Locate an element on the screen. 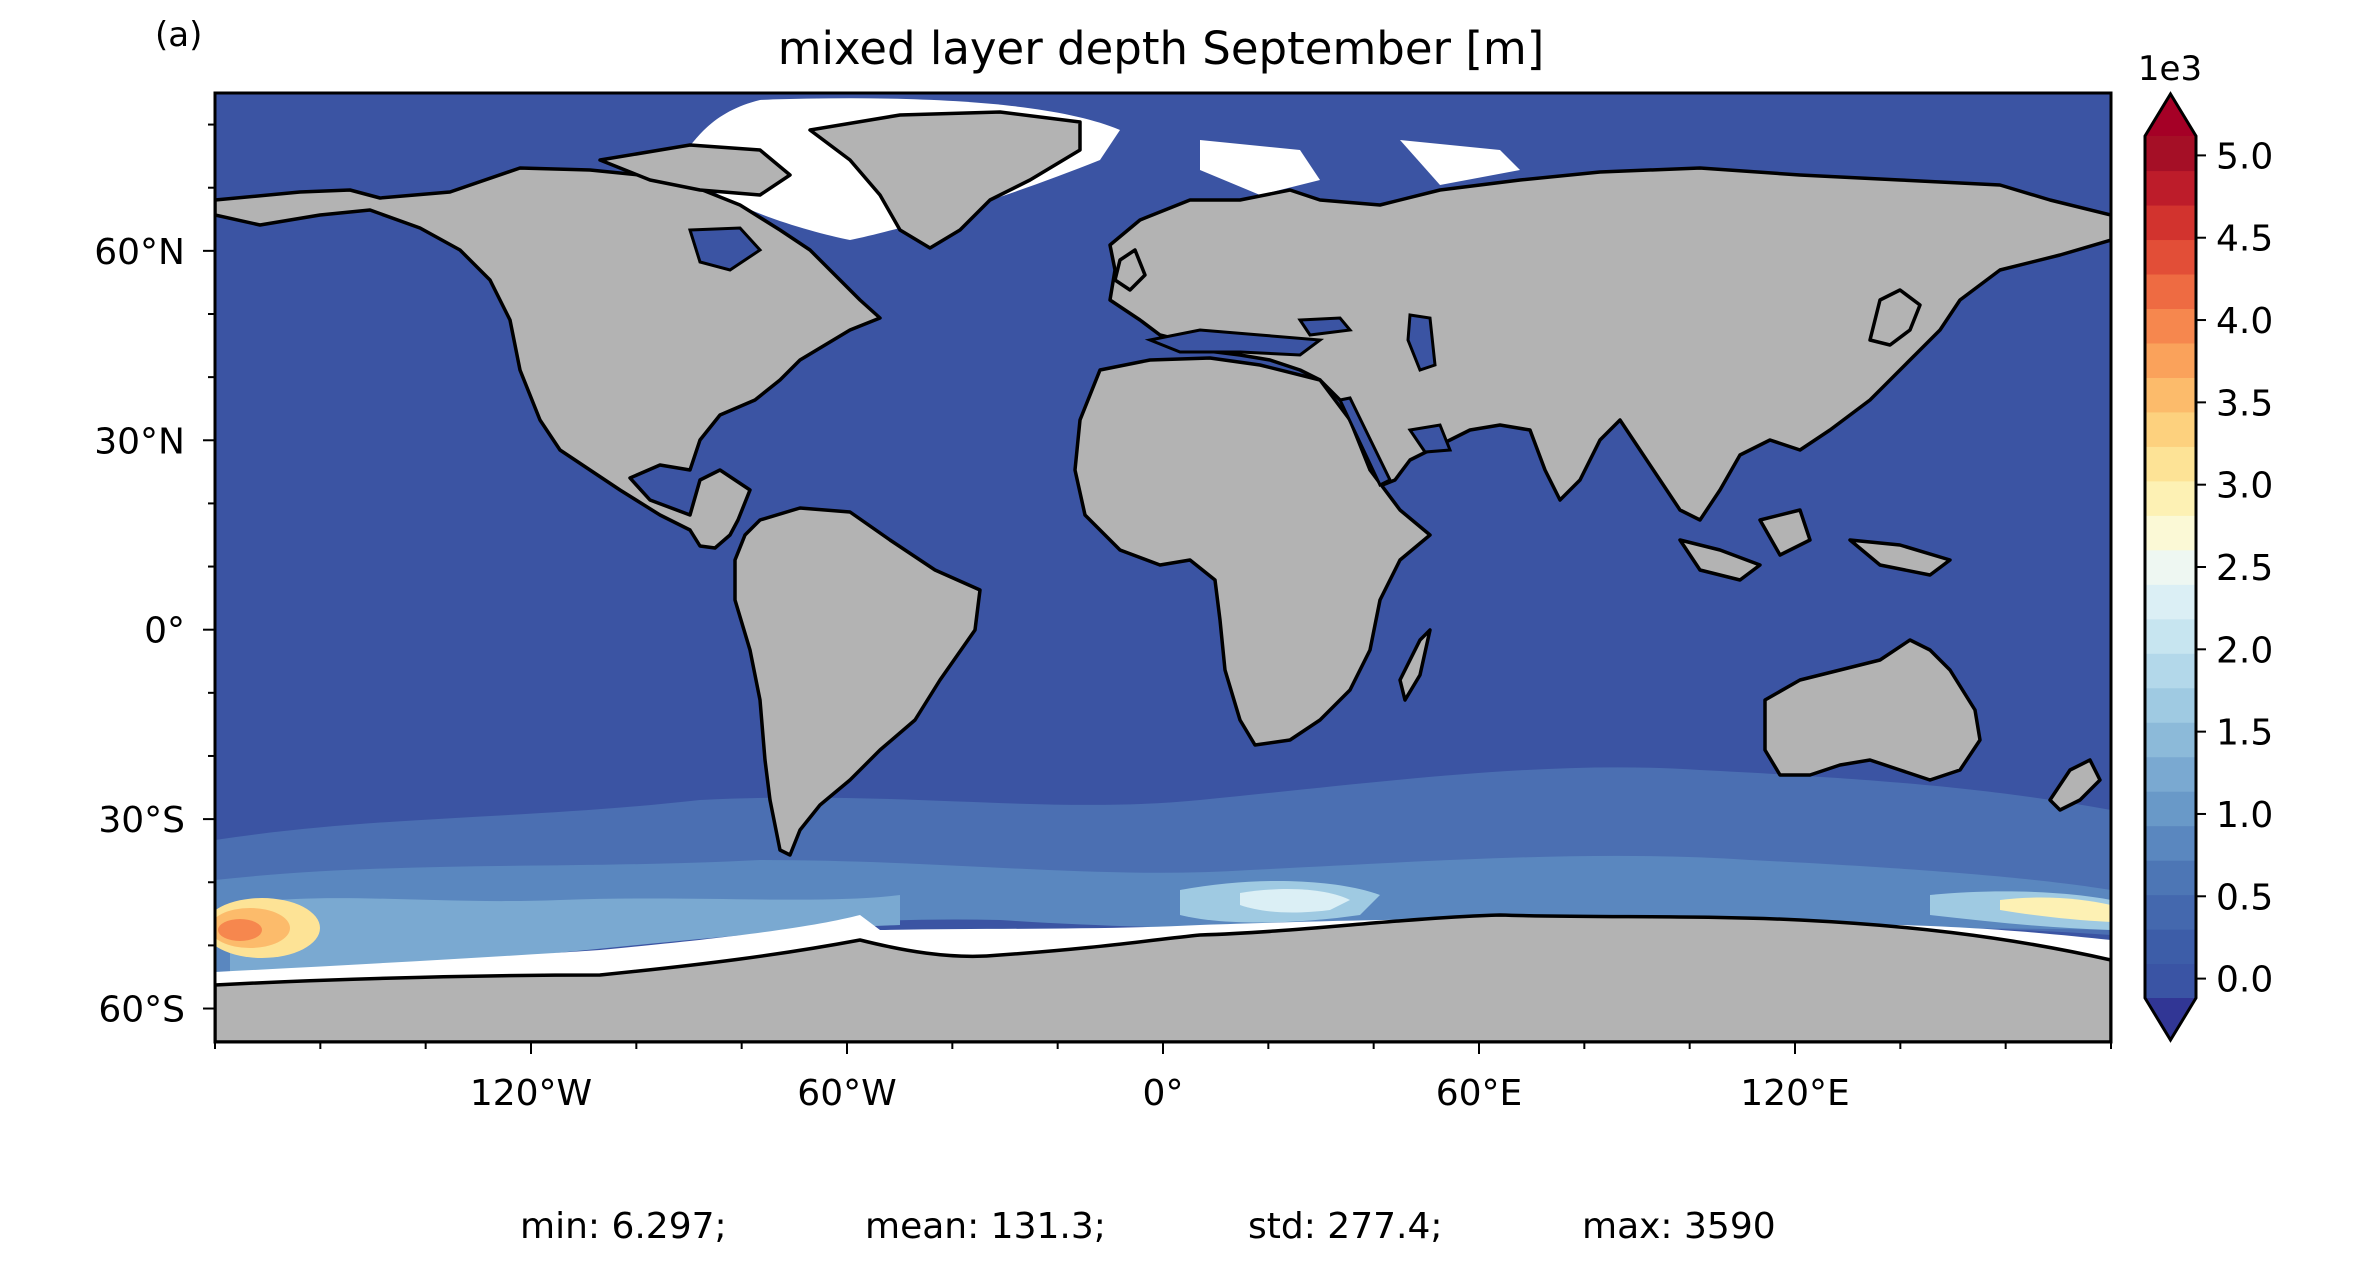 This screenshot has height=1263, width=2362. inland-waters is located at coordinates (1070, 357).